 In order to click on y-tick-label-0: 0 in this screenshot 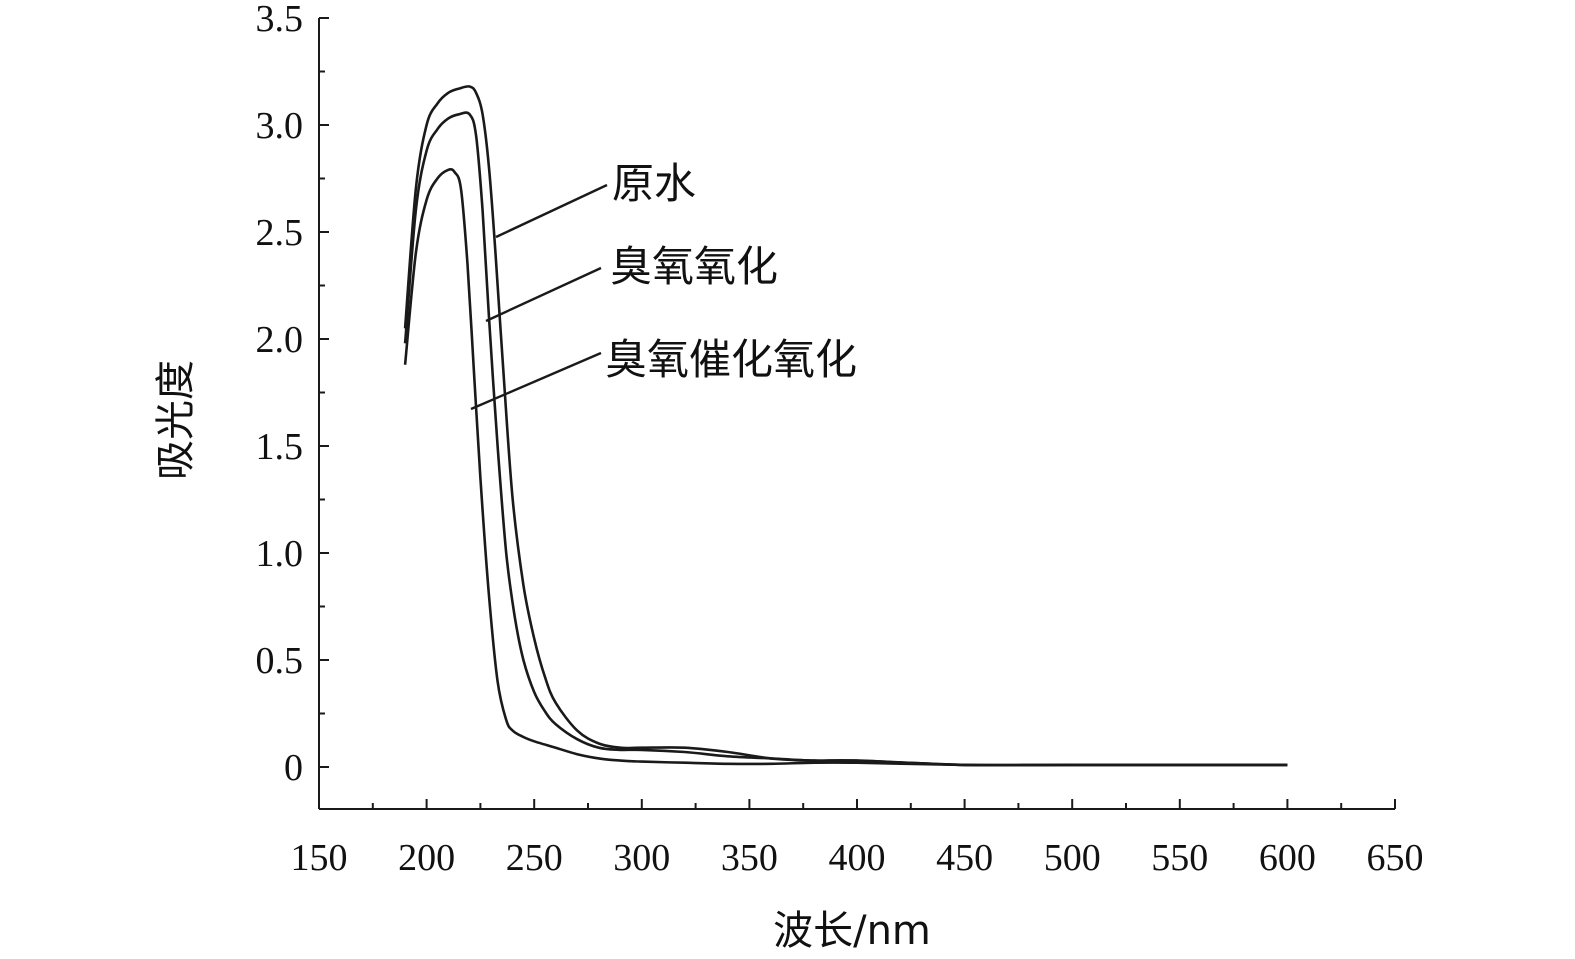, I will do `click(293, 768)`.